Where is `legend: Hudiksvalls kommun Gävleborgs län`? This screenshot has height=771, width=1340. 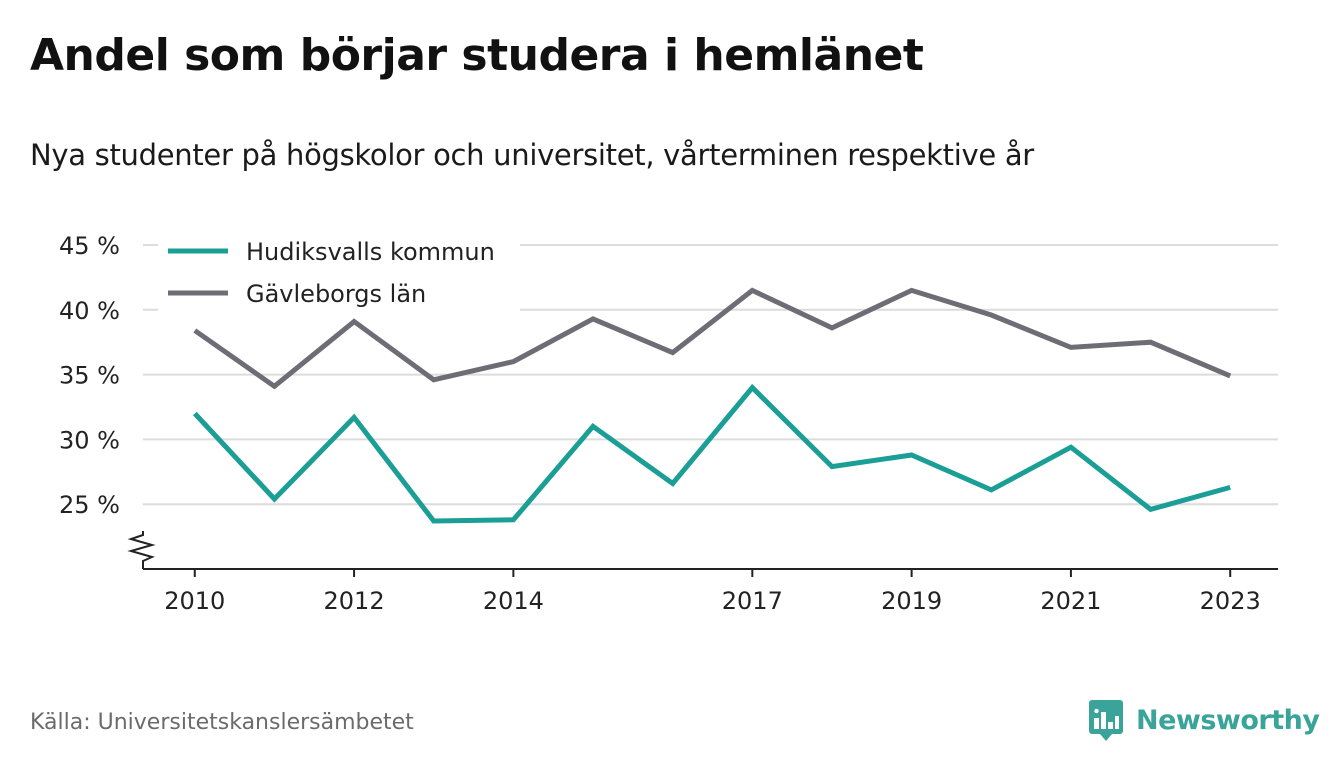 legend: Hudiksvalls kommun Gävleborgs län is located at coordinates (339, 270).